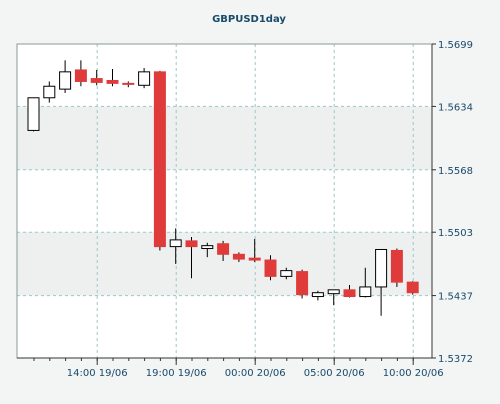 The image size is (500, 404). I want to click on y-tick-label: 1.5503, so click(455, 233).